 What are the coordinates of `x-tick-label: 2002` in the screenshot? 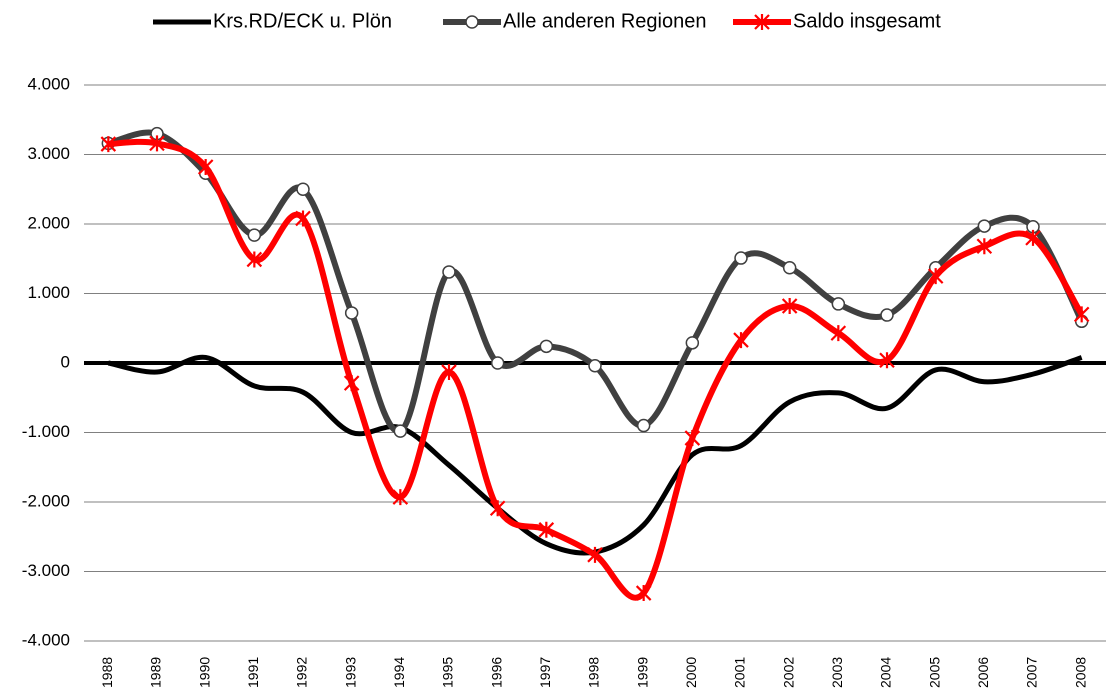 It's located at (788, 672).